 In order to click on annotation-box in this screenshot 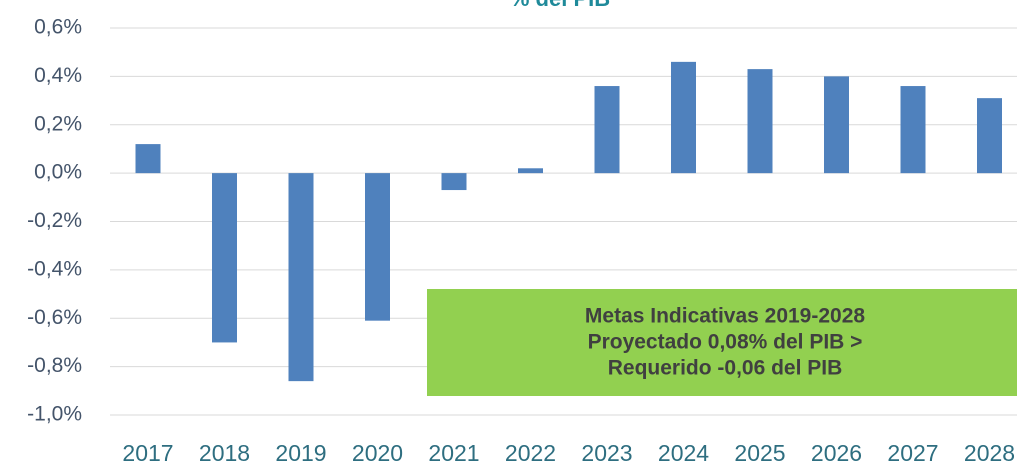, I will do `click(722, 342)`.